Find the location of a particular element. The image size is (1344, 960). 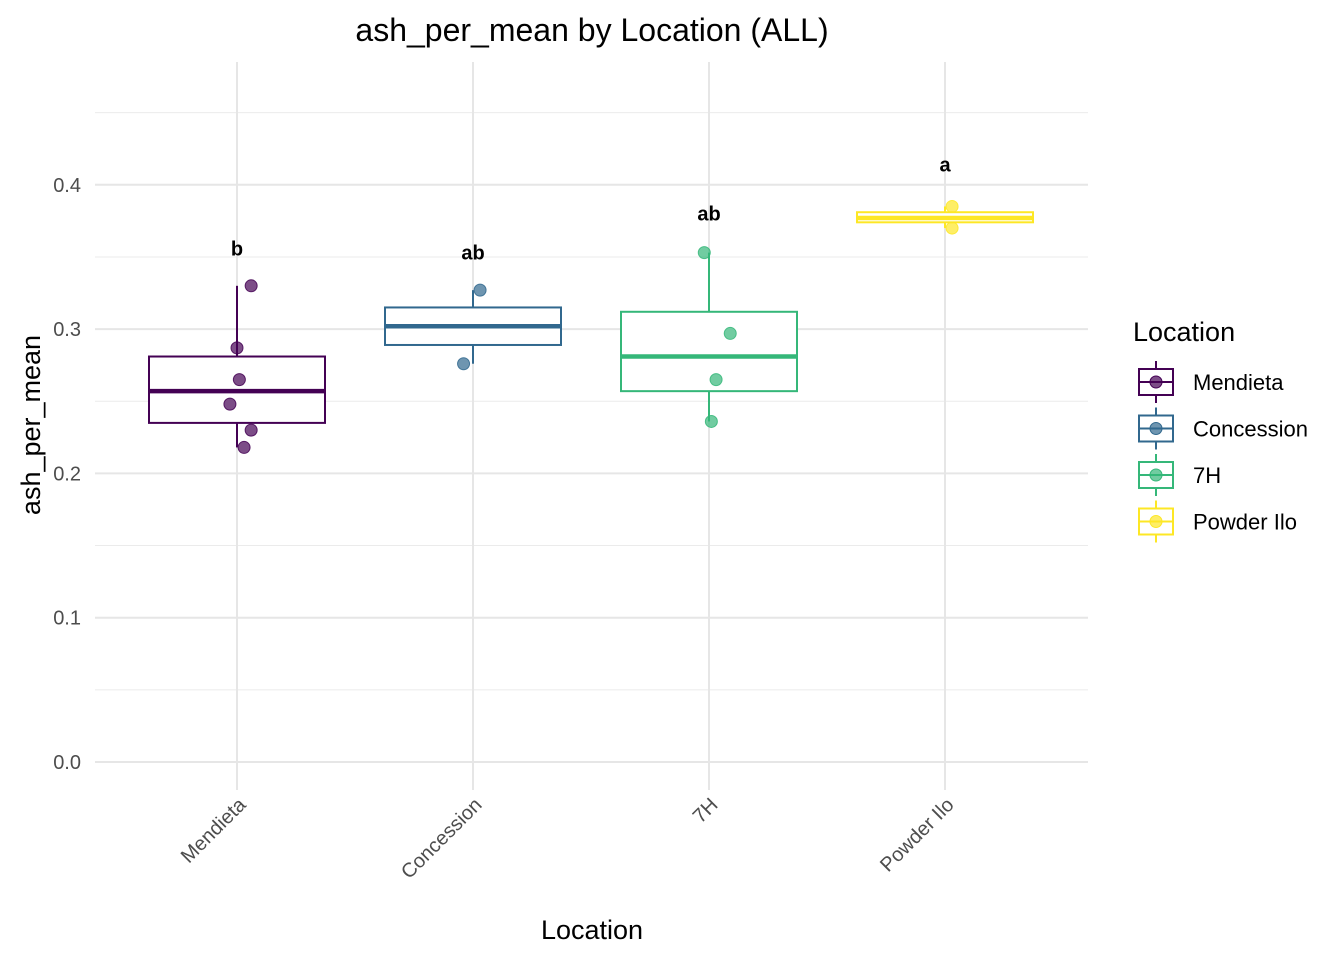

box-7h is located at coordinates (709, 337).